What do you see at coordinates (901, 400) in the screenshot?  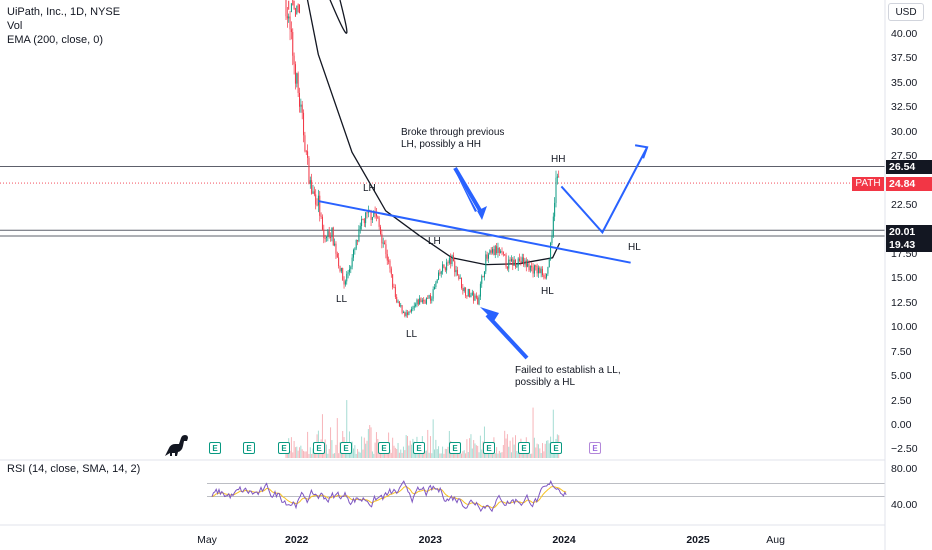 I see `price-tick: 2.50` at bounding box center [901, 400].